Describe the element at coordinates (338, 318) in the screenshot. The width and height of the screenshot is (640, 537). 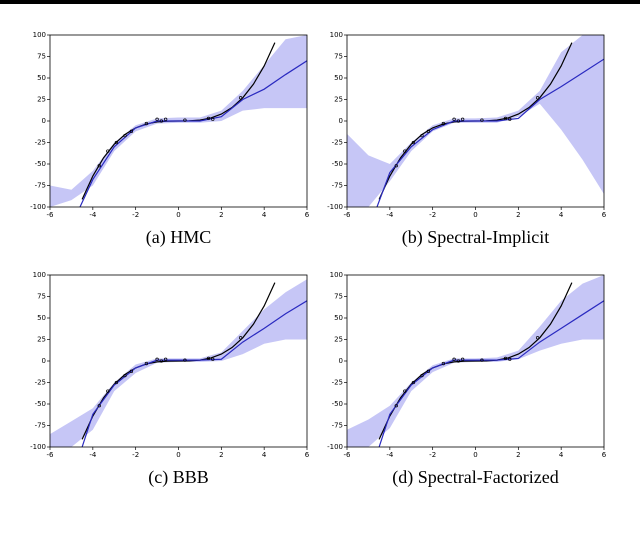
I see `y-tick-label: 50` at that location.